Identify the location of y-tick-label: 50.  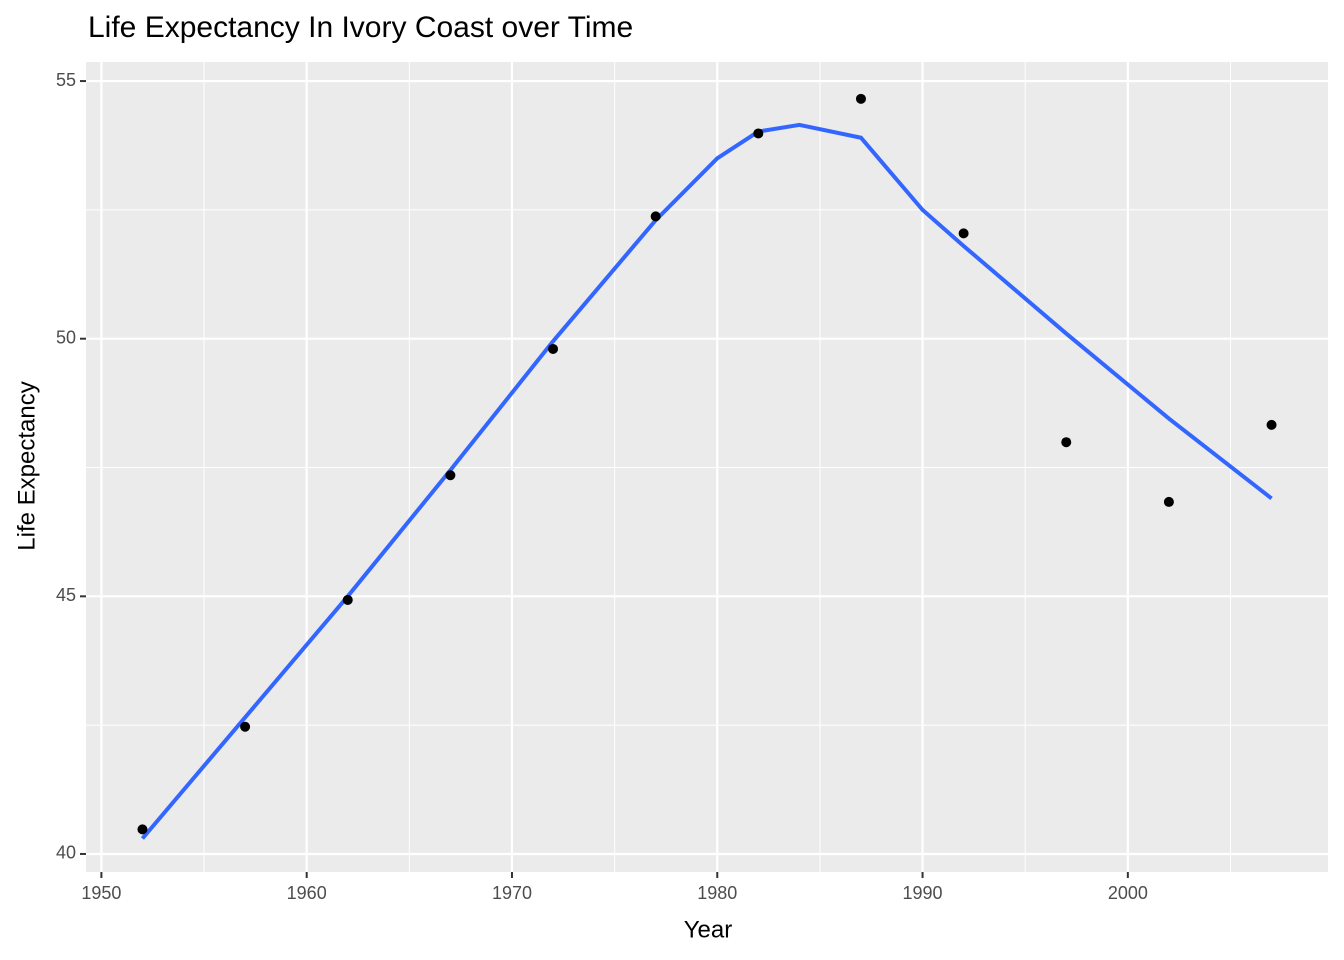
(66, 337).